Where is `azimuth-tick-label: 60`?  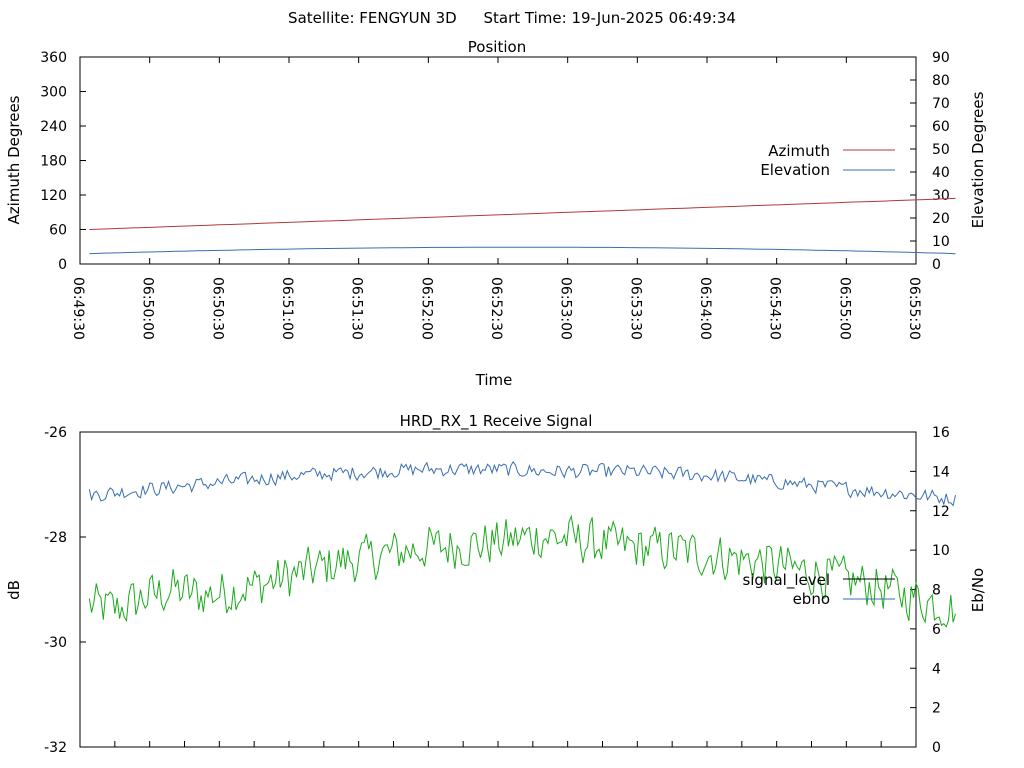 azimuth-tick-label: 60 is located at coordinates (58, 231).